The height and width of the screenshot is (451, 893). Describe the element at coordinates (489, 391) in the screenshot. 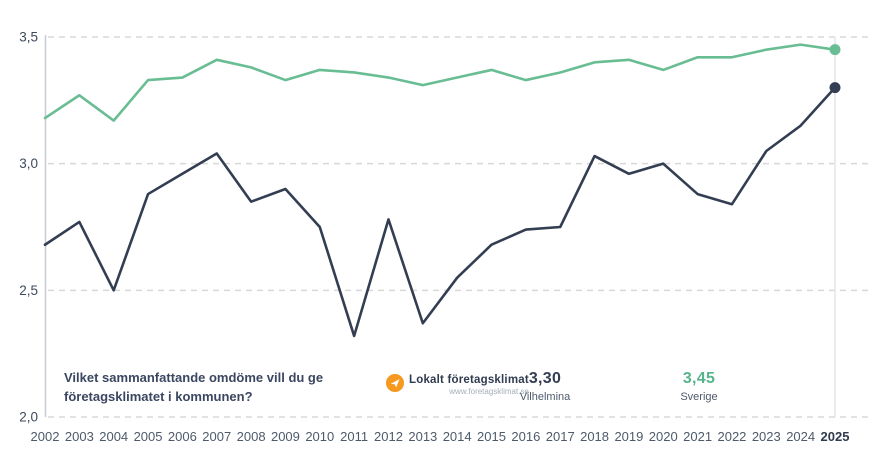

I see `logo-url: www.foretagsklimat.se` at that location.